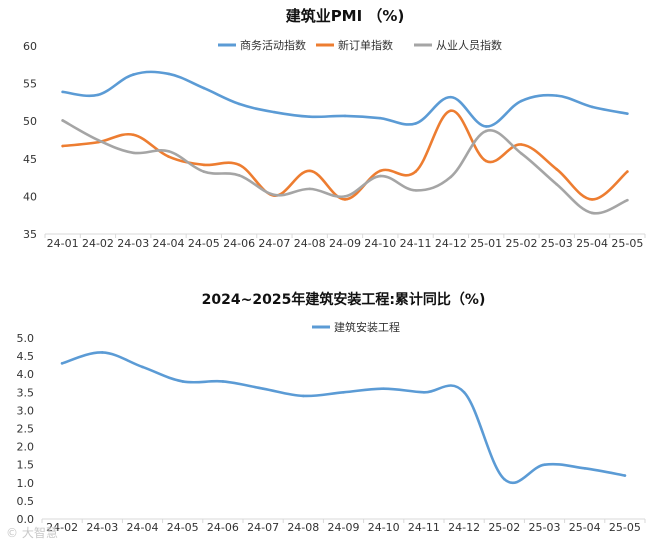  I want to click on x-tick-label: 25-03, so click(545, 527).